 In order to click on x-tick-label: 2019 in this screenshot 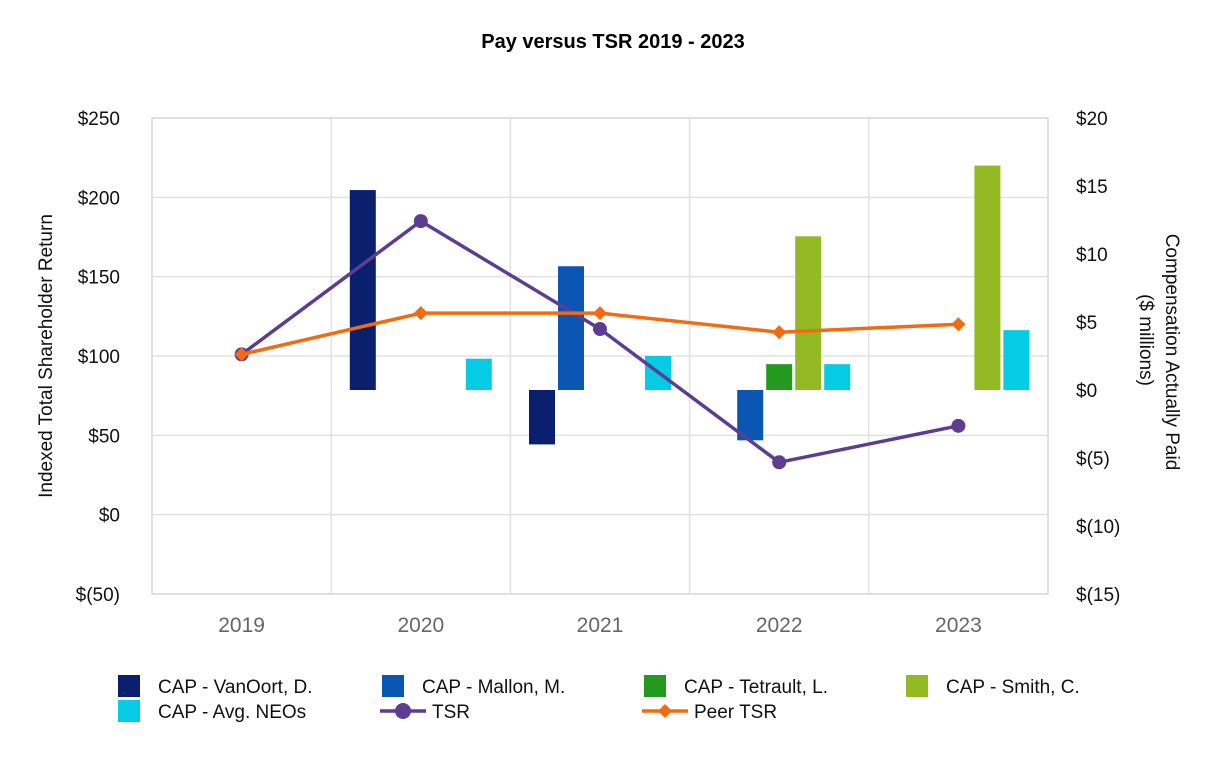, I will do `click(241, 625)`.